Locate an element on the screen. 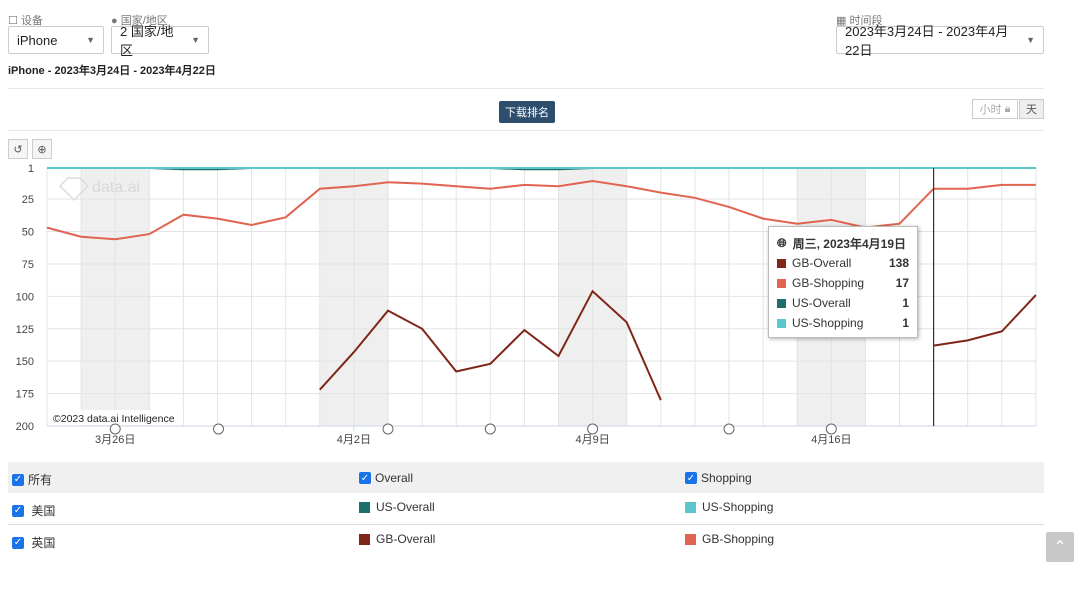 The image size is (1080, 593). y-tick-label: 75 is located at coordinates (28, 265).